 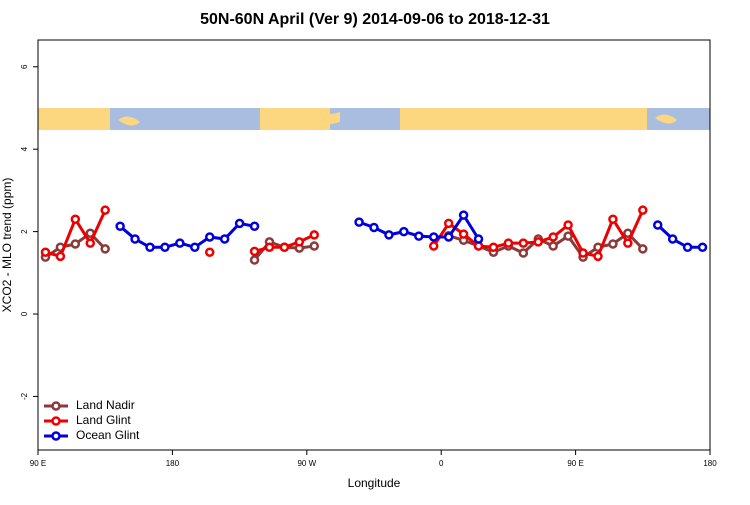 What do you see at coordinates (105, 405) in the screenshot?
I see `legend-label: Land Nadir` at bounding box center [105, 405].